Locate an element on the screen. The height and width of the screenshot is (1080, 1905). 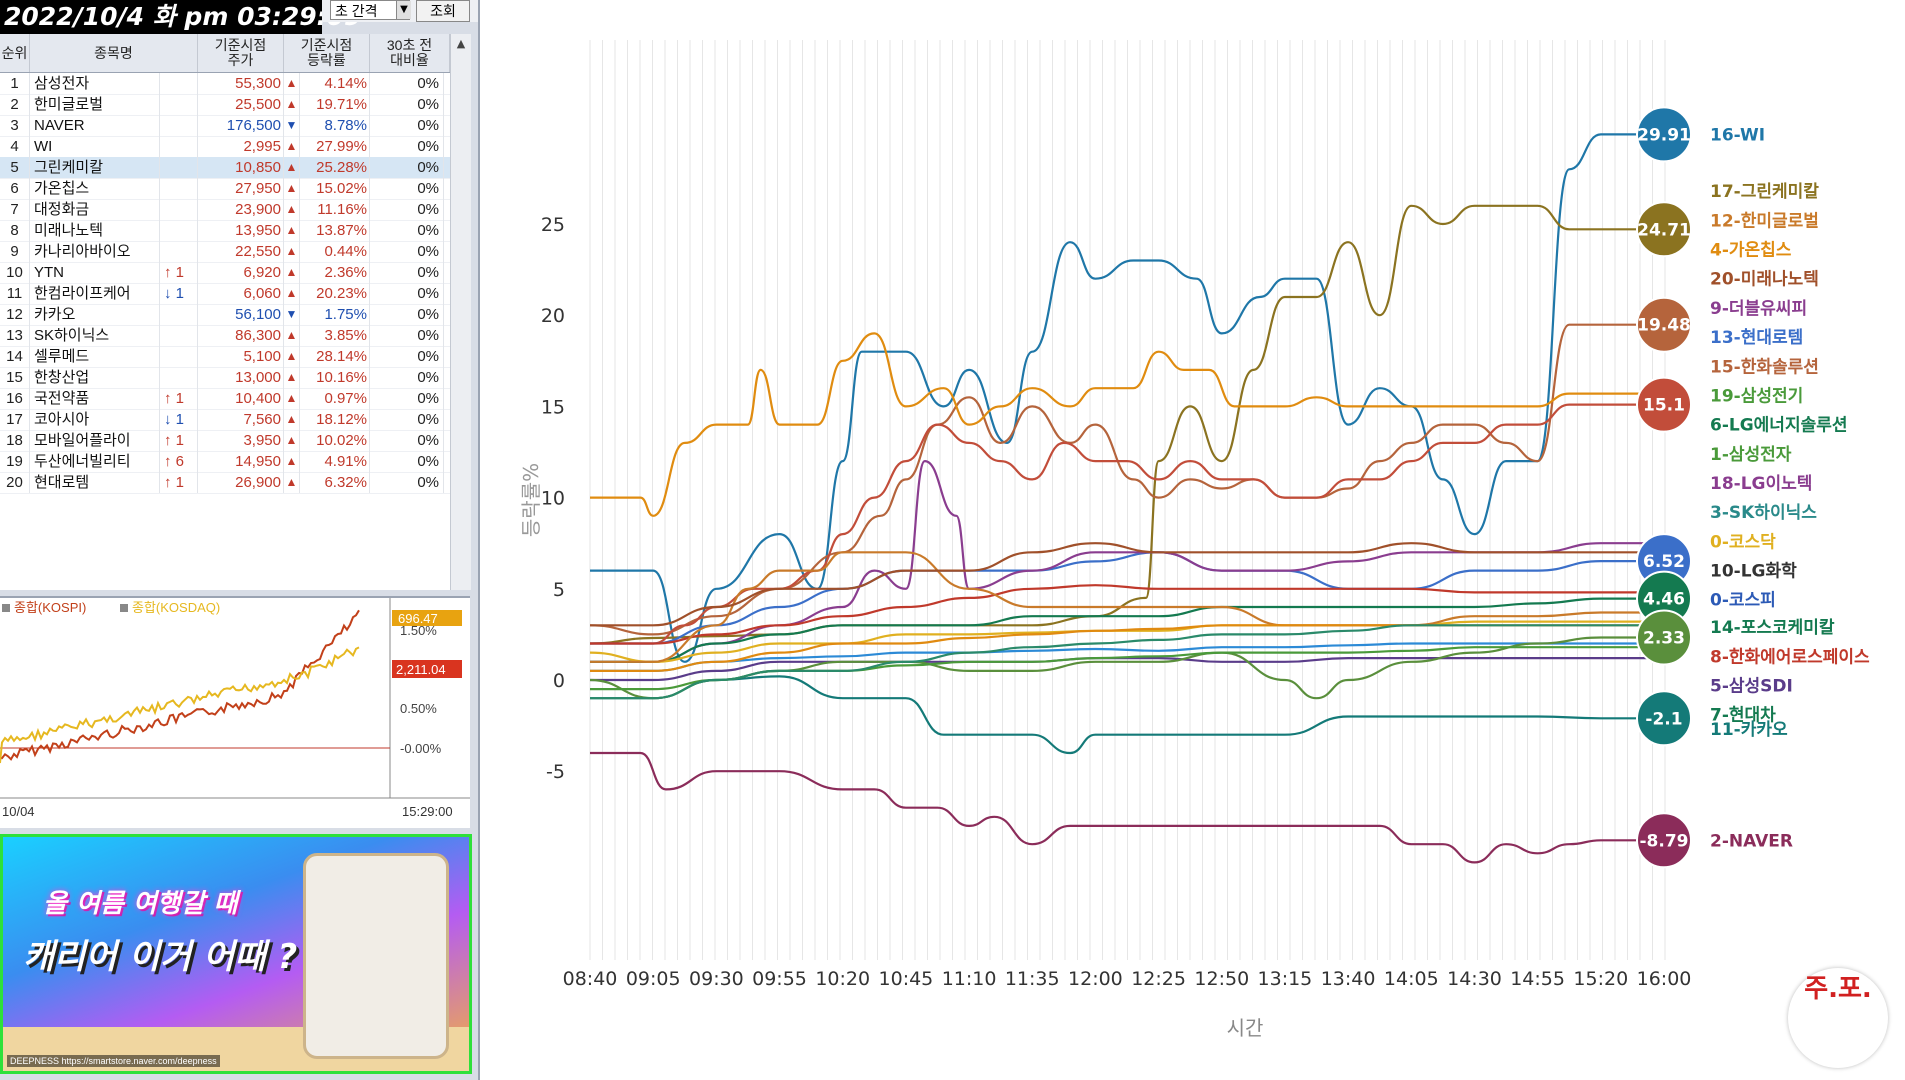
stock-name-cell: 대정화금 is located at coordinates (95, 209).